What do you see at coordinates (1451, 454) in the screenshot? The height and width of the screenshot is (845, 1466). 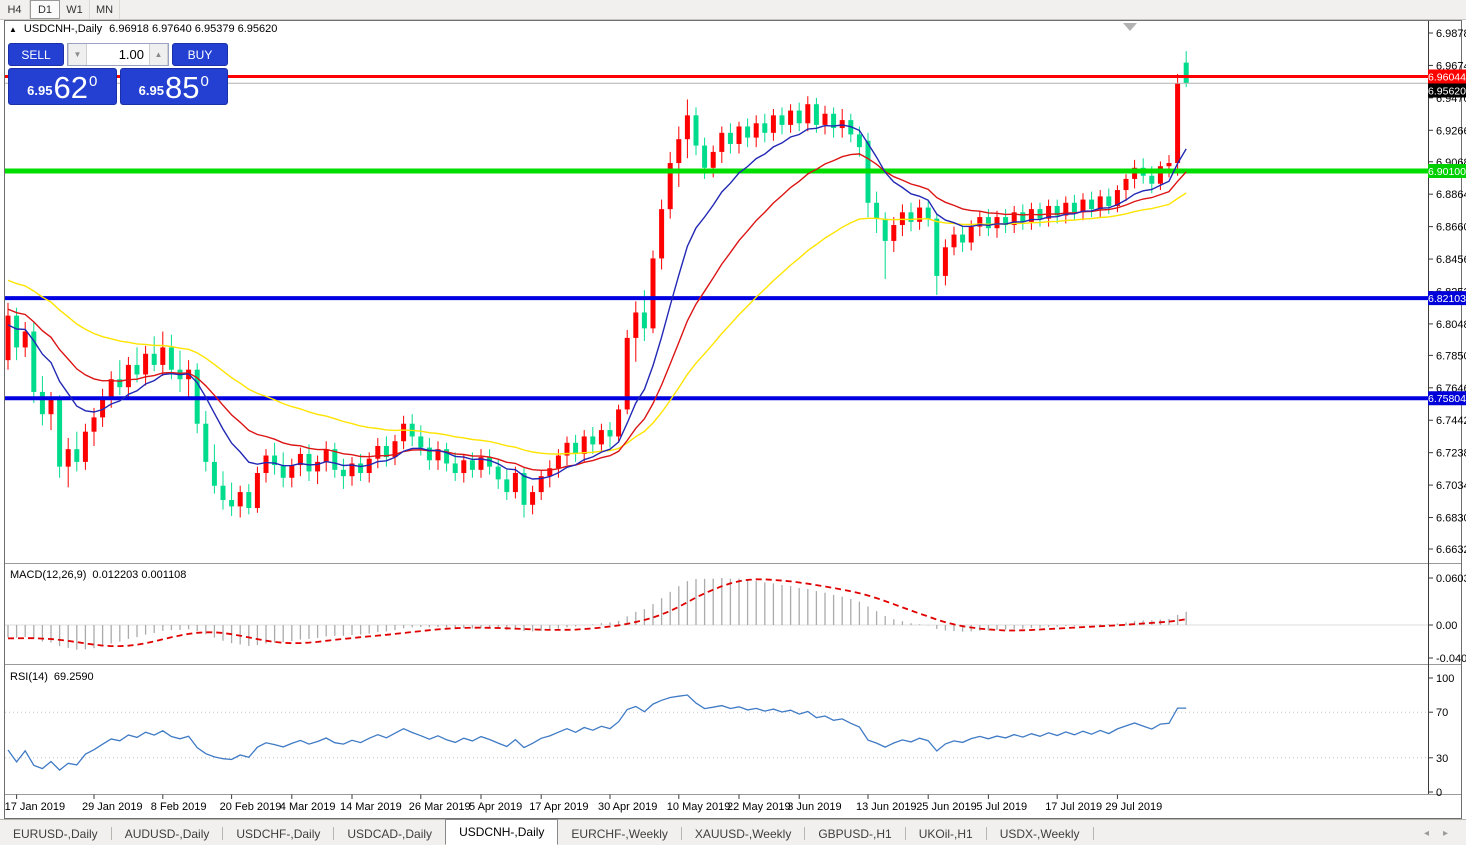 I see `svg-text: 6.72380` at bounding box center [1451, 454].